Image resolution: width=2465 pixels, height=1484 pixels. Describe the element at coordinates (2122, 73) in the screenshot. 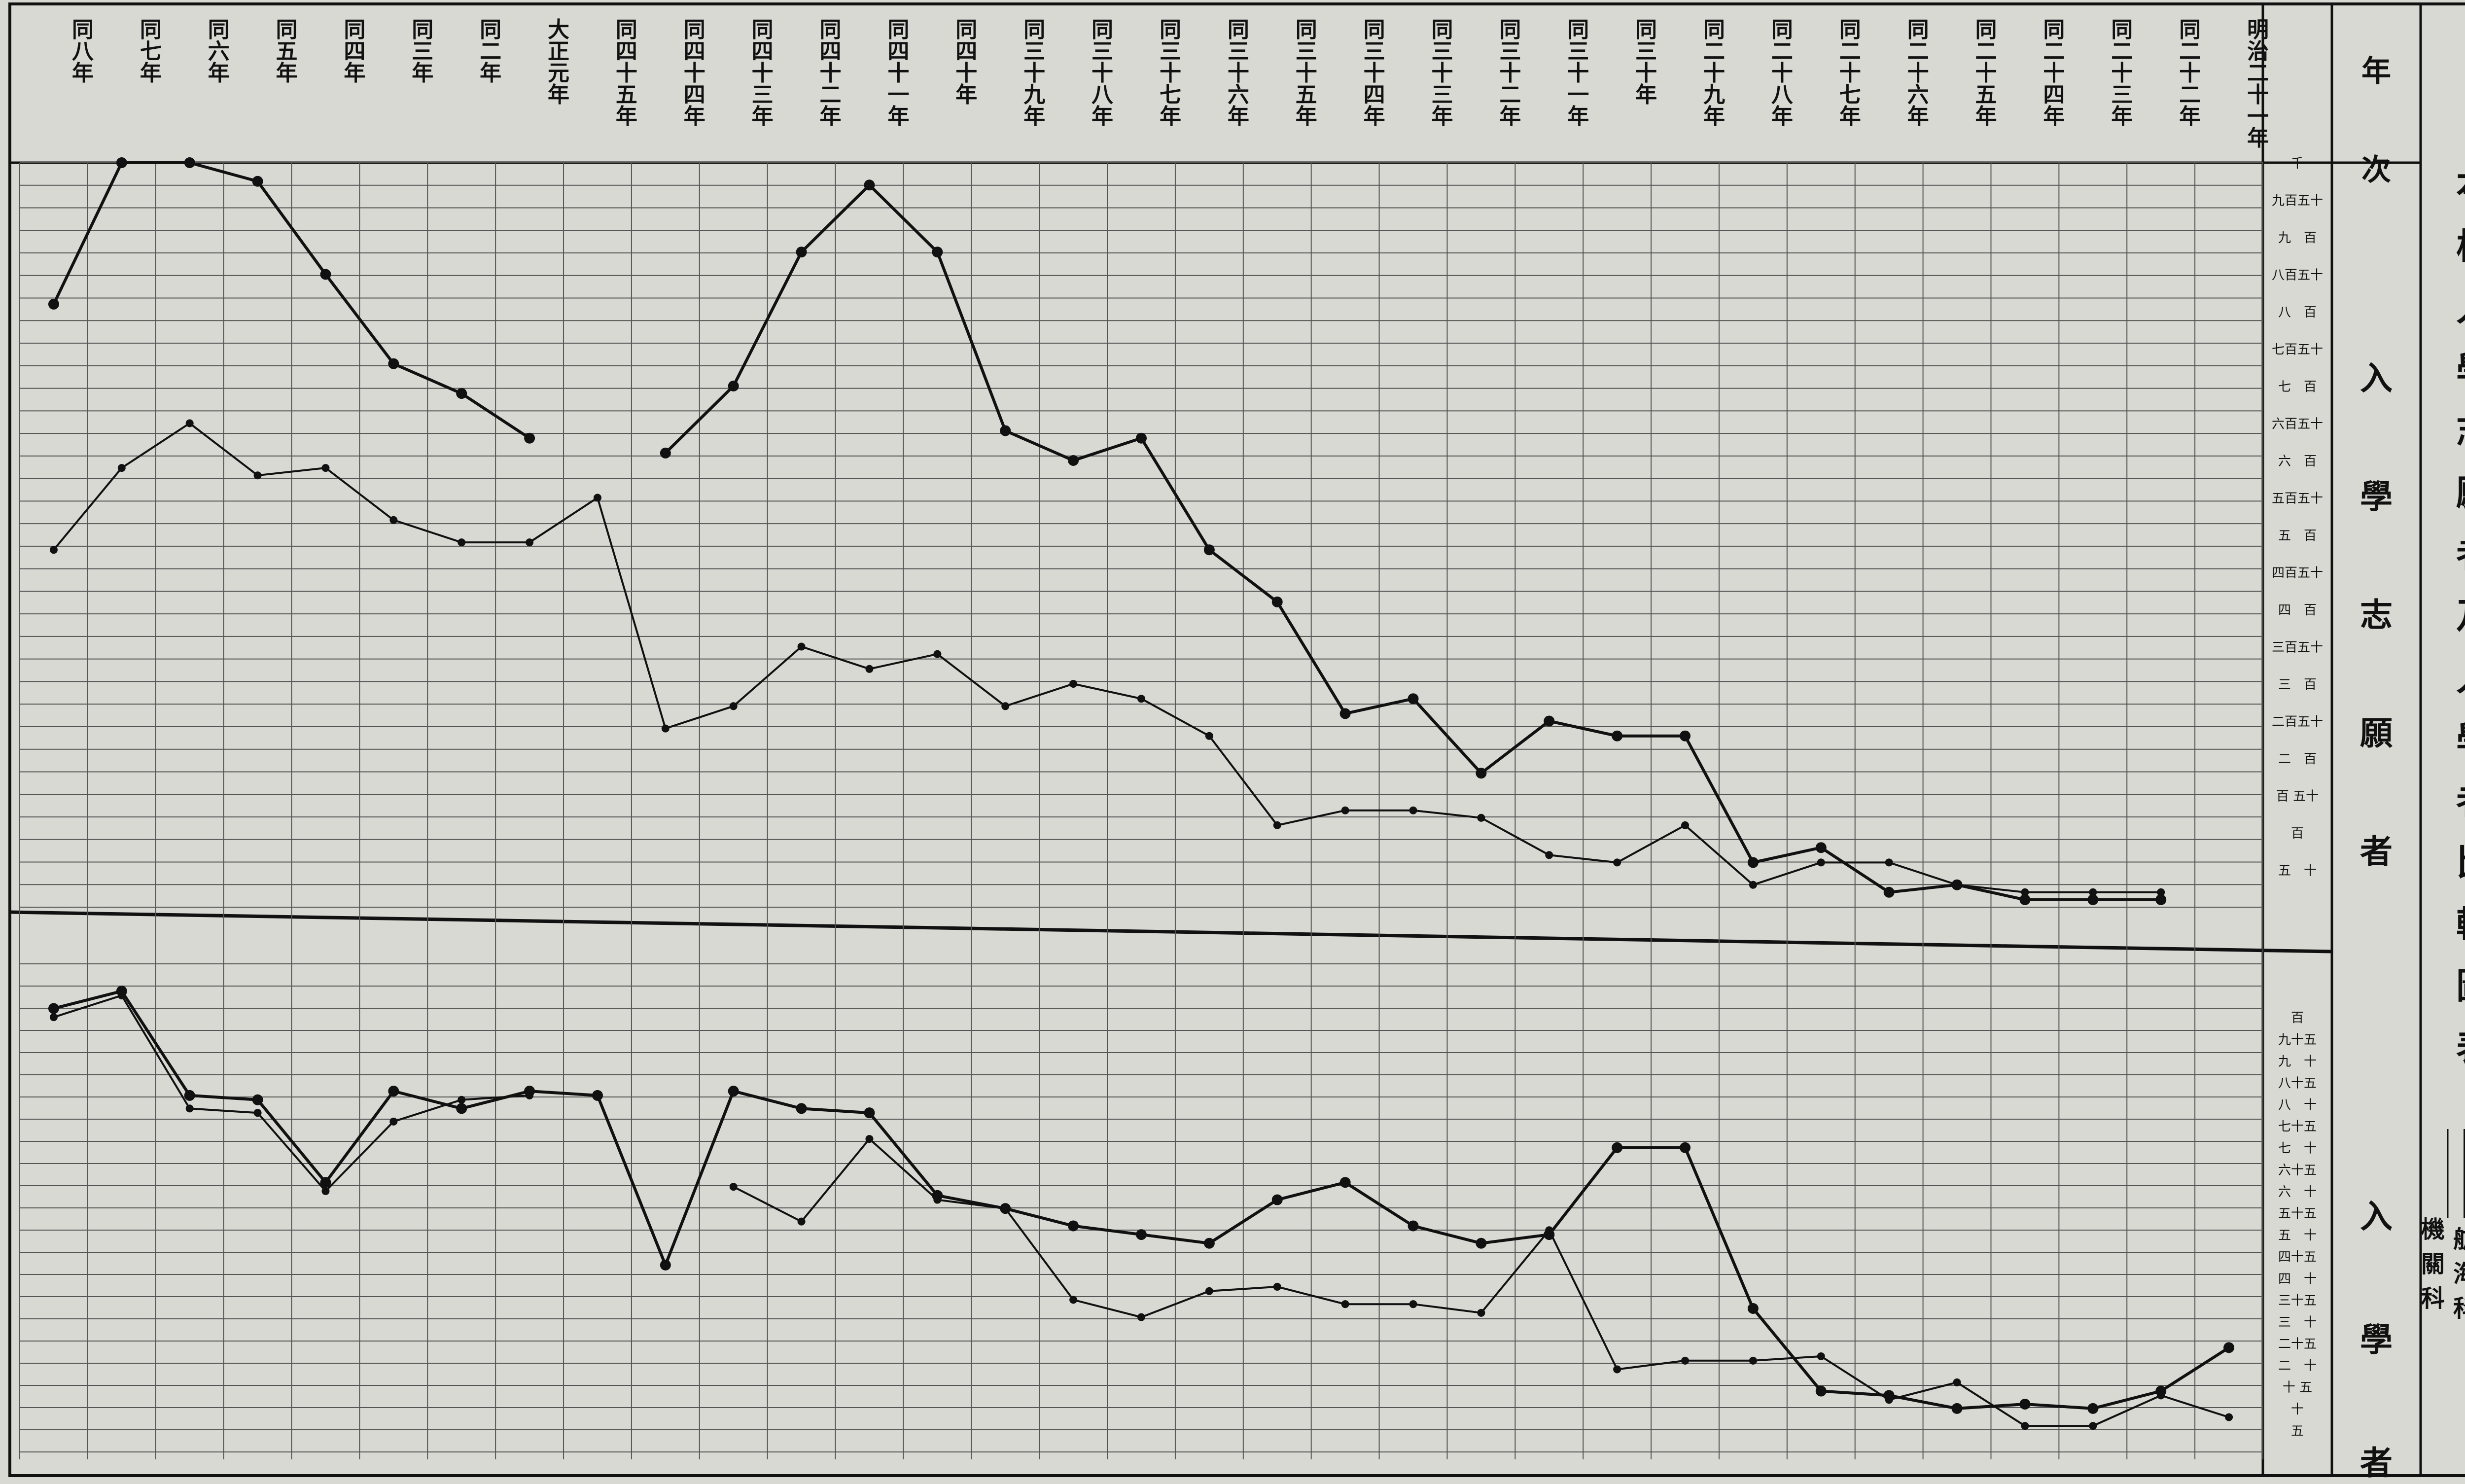

I see `year-label: 同二十三年` at that location.